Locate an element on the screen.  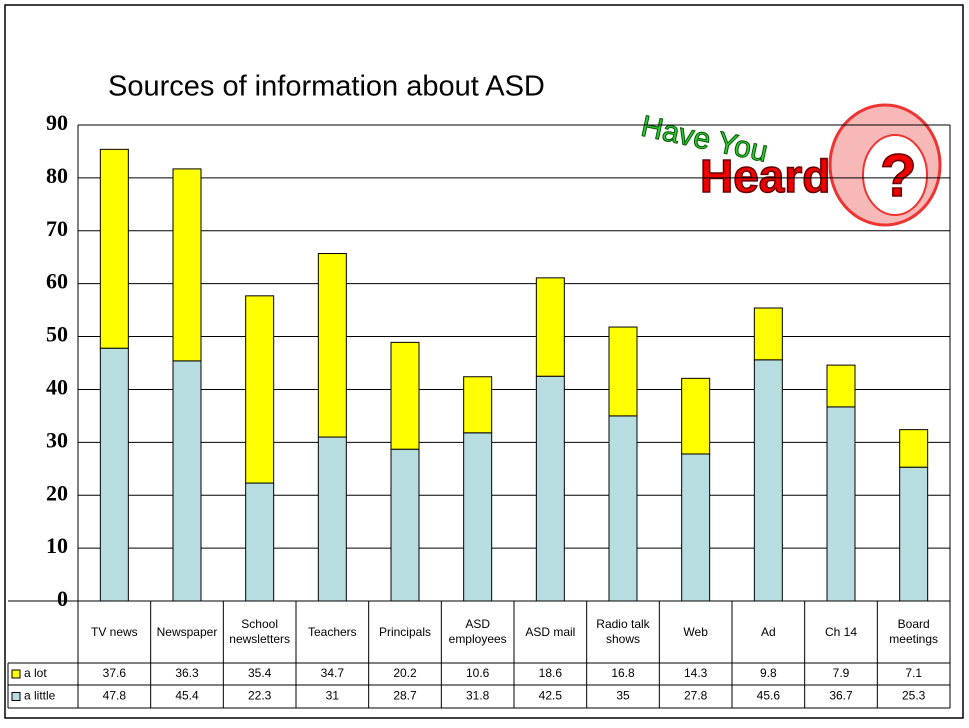
data-label: 16.8 is located at coordinates (623, 673).